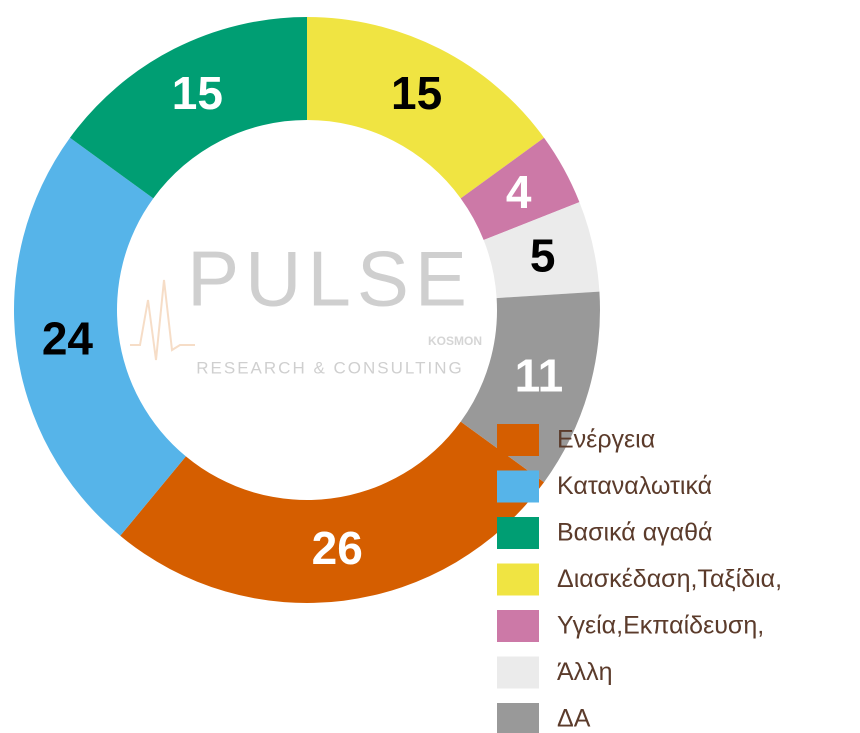  Describe the element at coordinates (606, 440) in the screenshot. I see `legend-label: Ενέργεια` at that location.